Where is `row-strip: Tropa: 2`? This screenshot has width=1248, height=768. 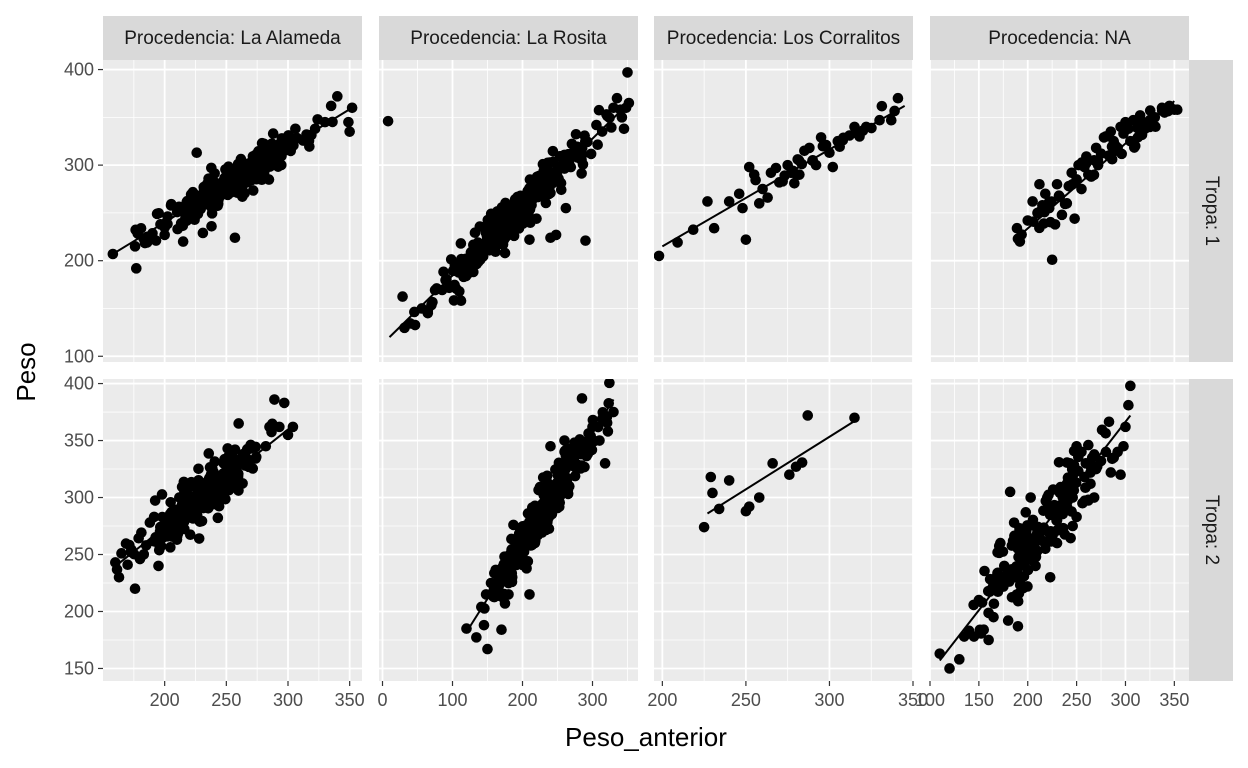
row-strip: Tropa: 2 is located at coordinates (1211, 530).